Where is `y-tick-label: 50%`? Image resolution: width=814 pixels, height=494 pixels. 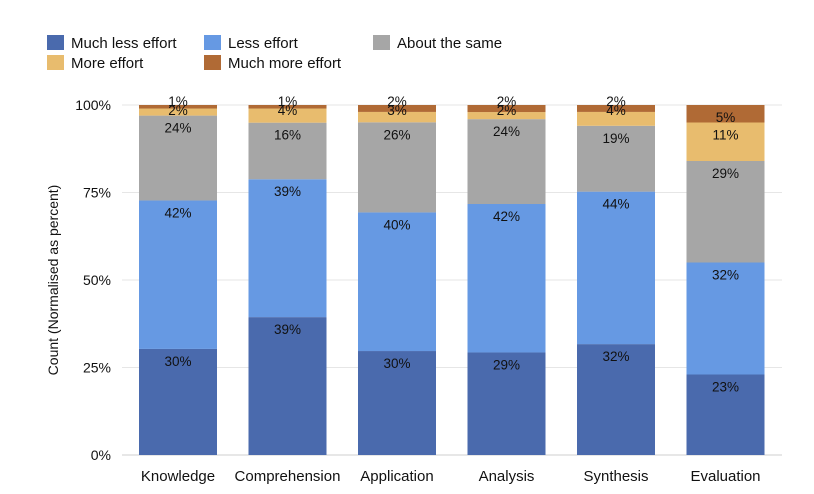
y-tick-label: 50% is located at coordinates (97, 280).